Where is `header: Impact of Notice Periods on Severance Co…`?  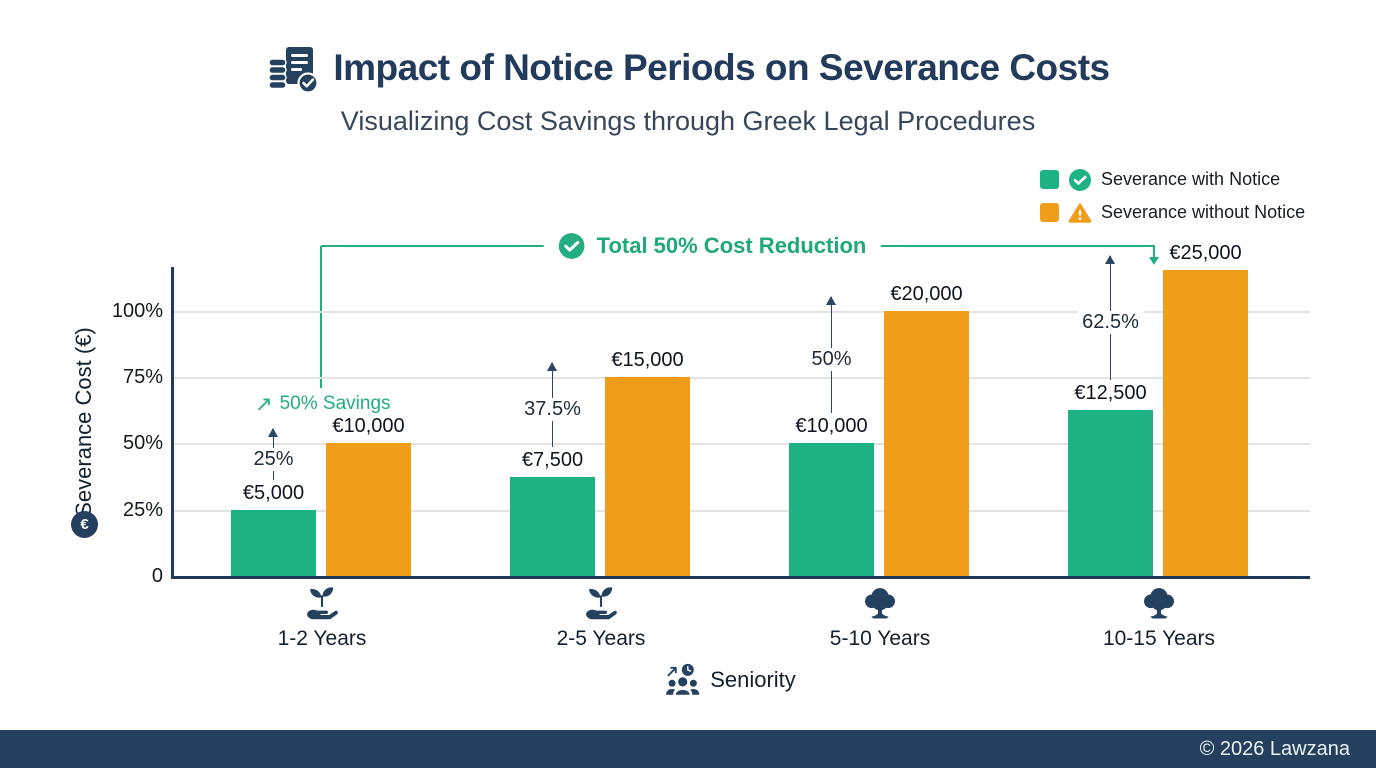
header: Impact of Notice Periods on Severance Co… is located at coordinates (688, 68).